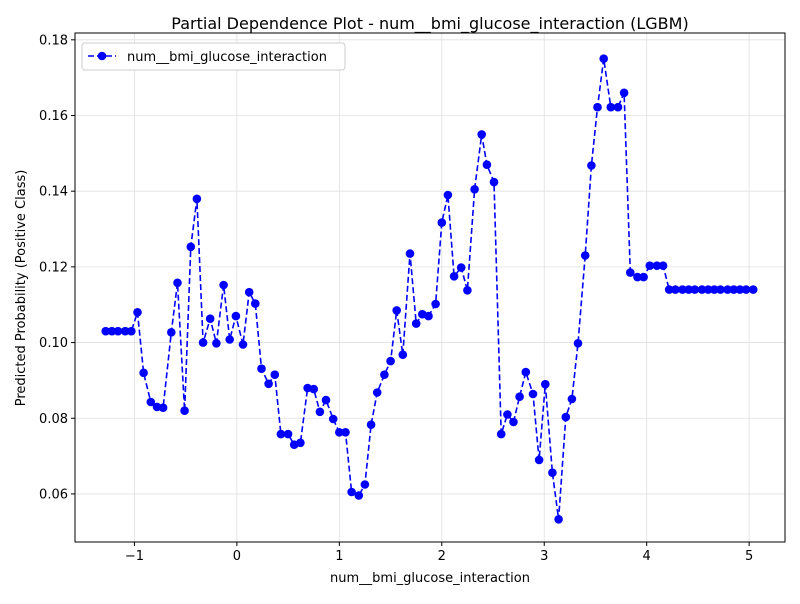  I want to click on x-tick-label: 1, so click(339, 556).